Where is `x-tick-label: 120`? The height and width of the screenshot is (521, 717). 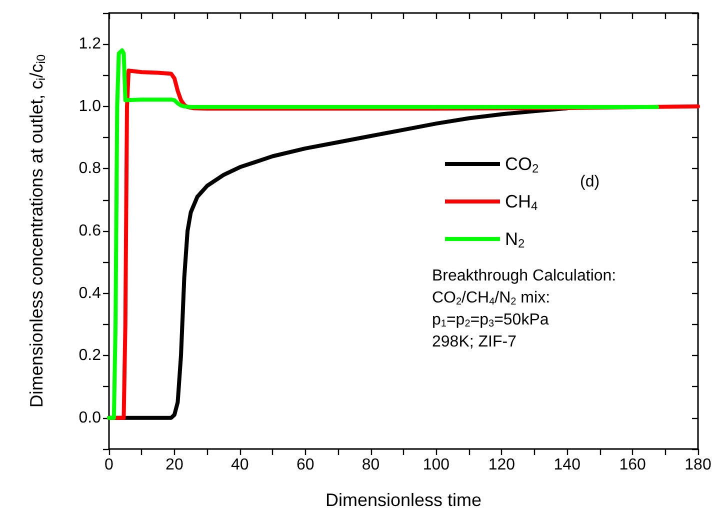 x-tick-label: 120 is located at coordinates (502, 465).